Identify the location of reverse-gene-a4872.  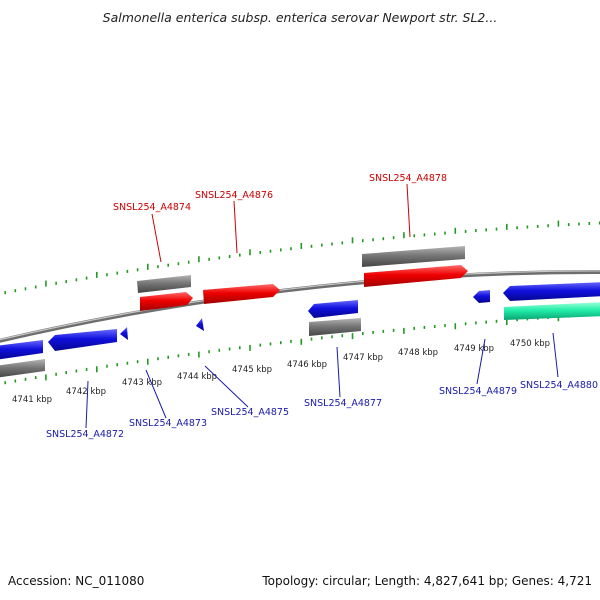
(21, 350).